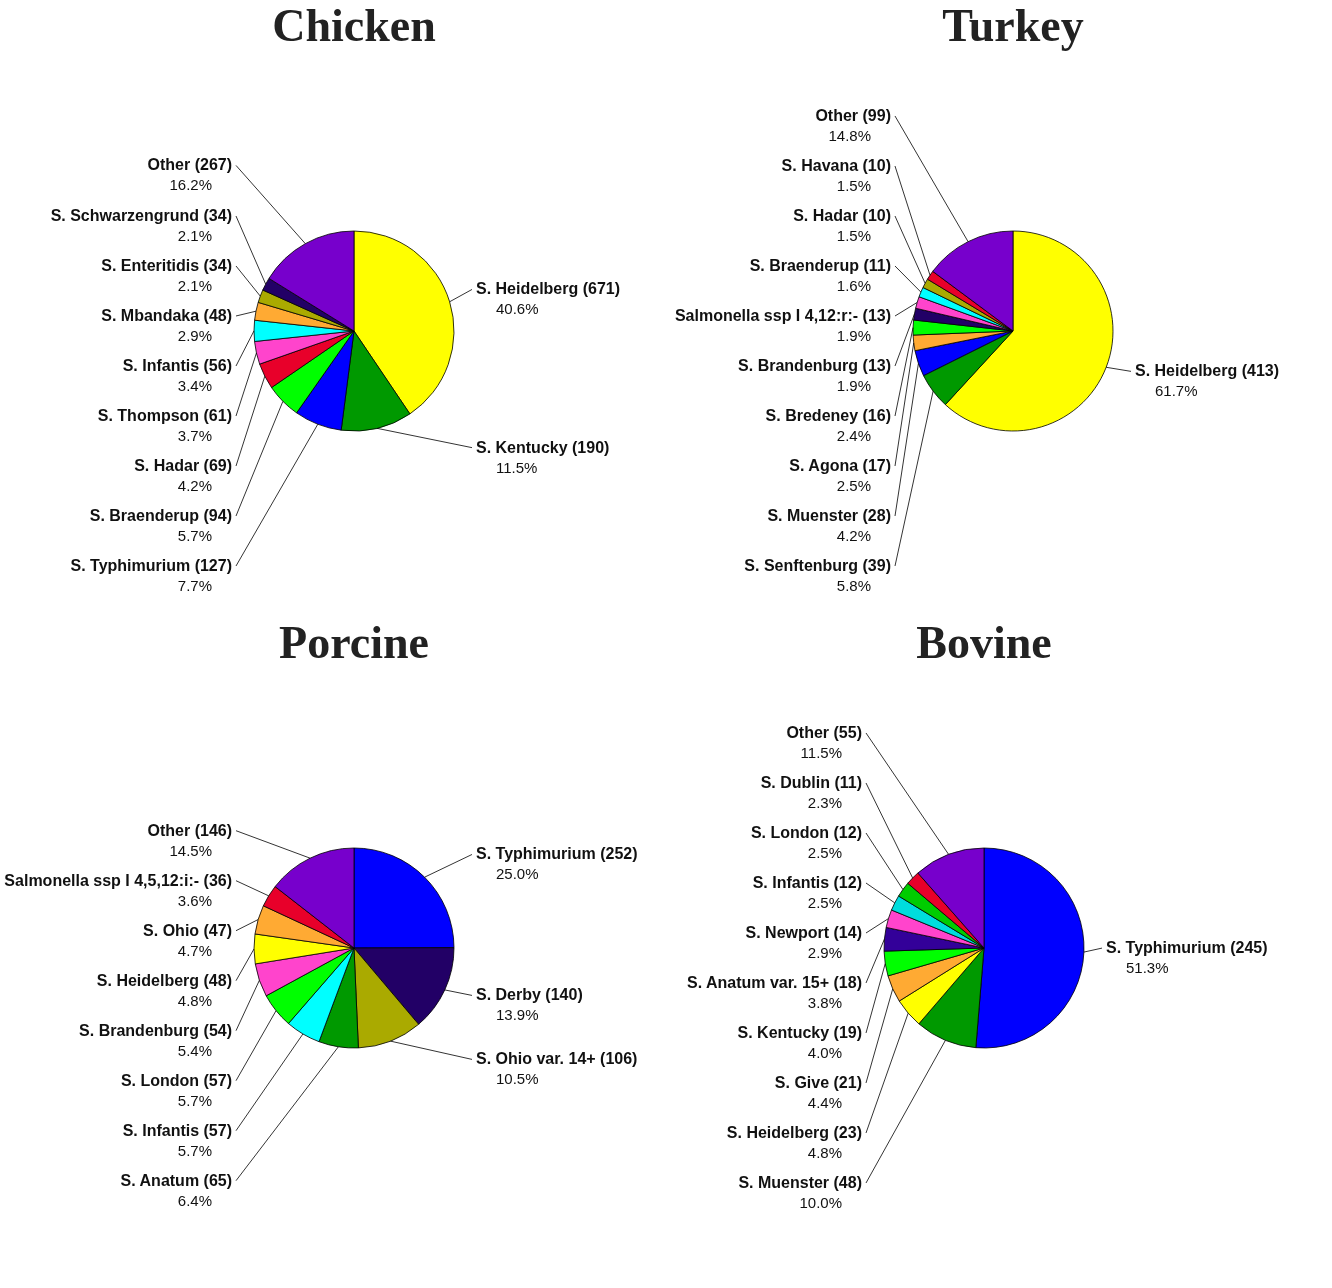 Image resolution: width=1332 pixels, height=1288 pixels. Describe the element at coordinates (794, 1132) in the screenshot. I see `slice-label: S. Heidelberg (23)` at that location.